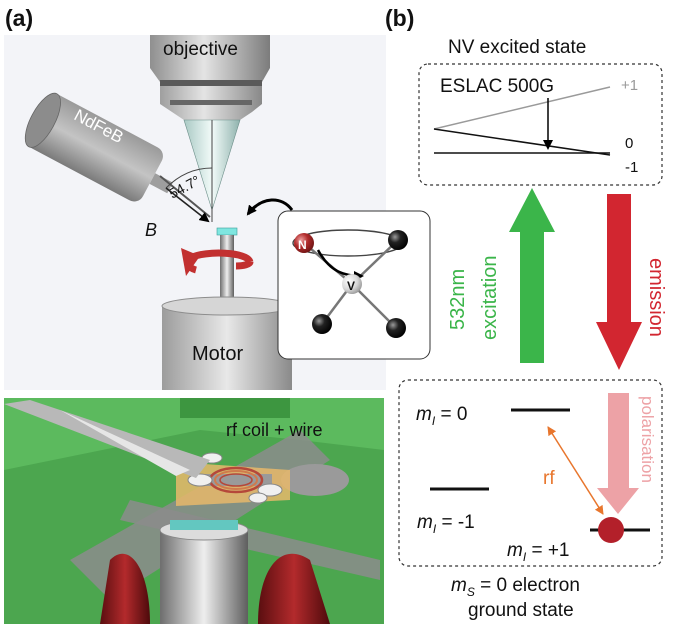 The height and width of the screenshot is (629, 674). What do you see at coordinates (151, 230) in the screenshot?
I see `field-label: B` at bounding box center [151, 230].